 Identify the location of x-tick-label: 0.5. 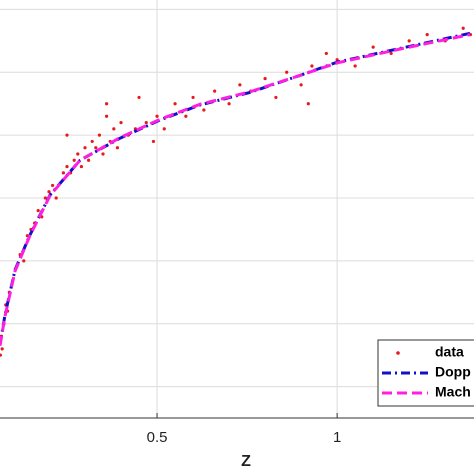
(157, 437).